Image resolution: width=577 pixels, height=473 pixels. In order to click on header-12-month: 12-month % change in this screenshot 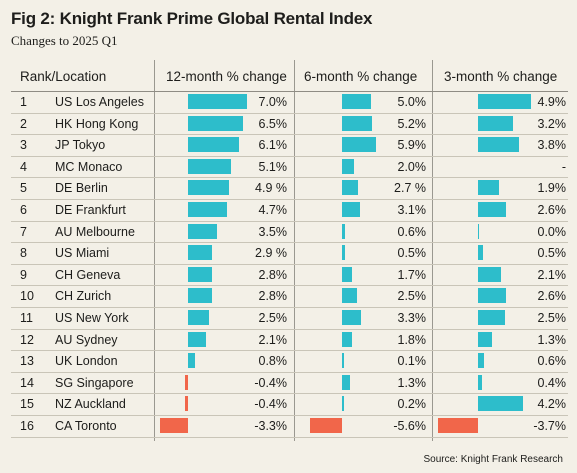, I will do `click(226, 76)`.